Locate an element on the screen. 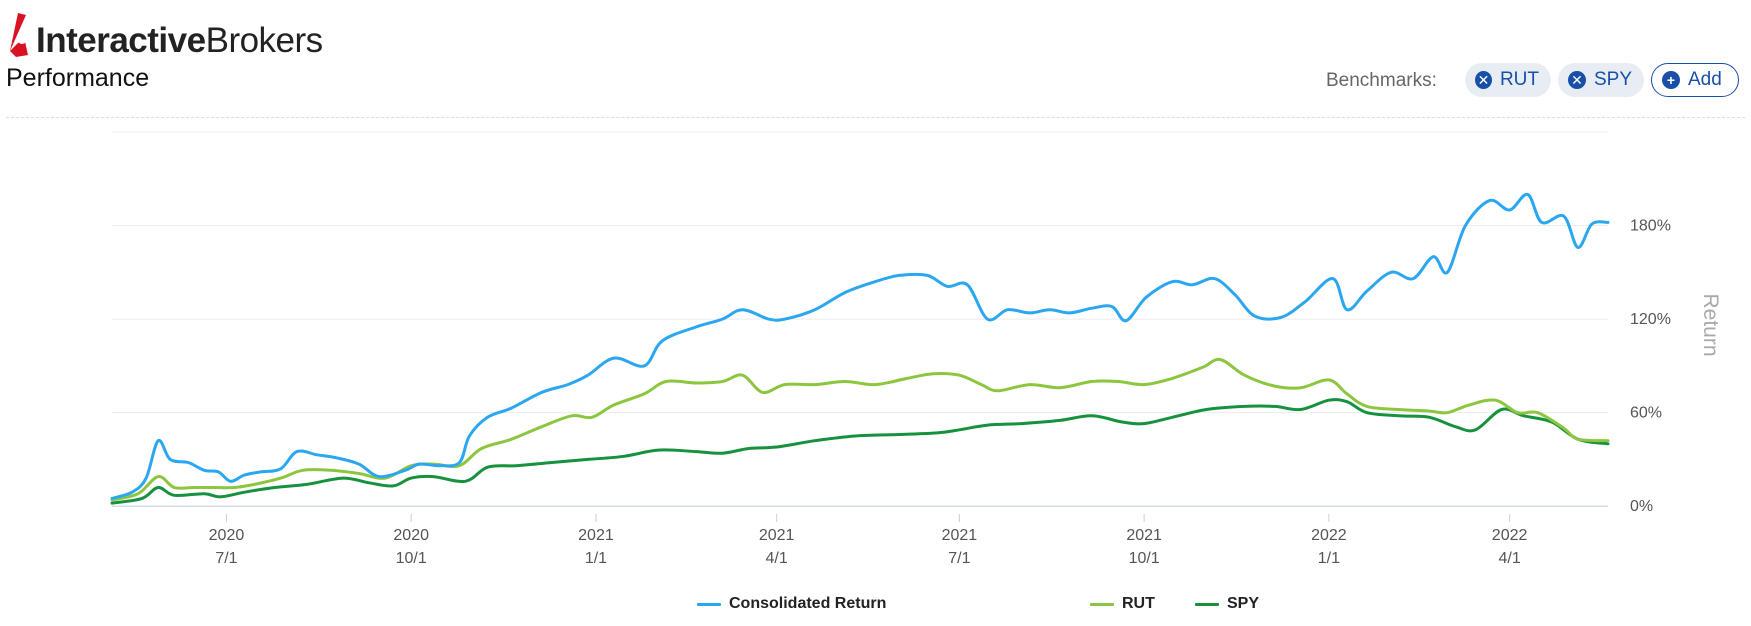 The width and height of the screenshot is (1751, 626). legend-item-rut: RUT is located at coordinates (1122, 604).